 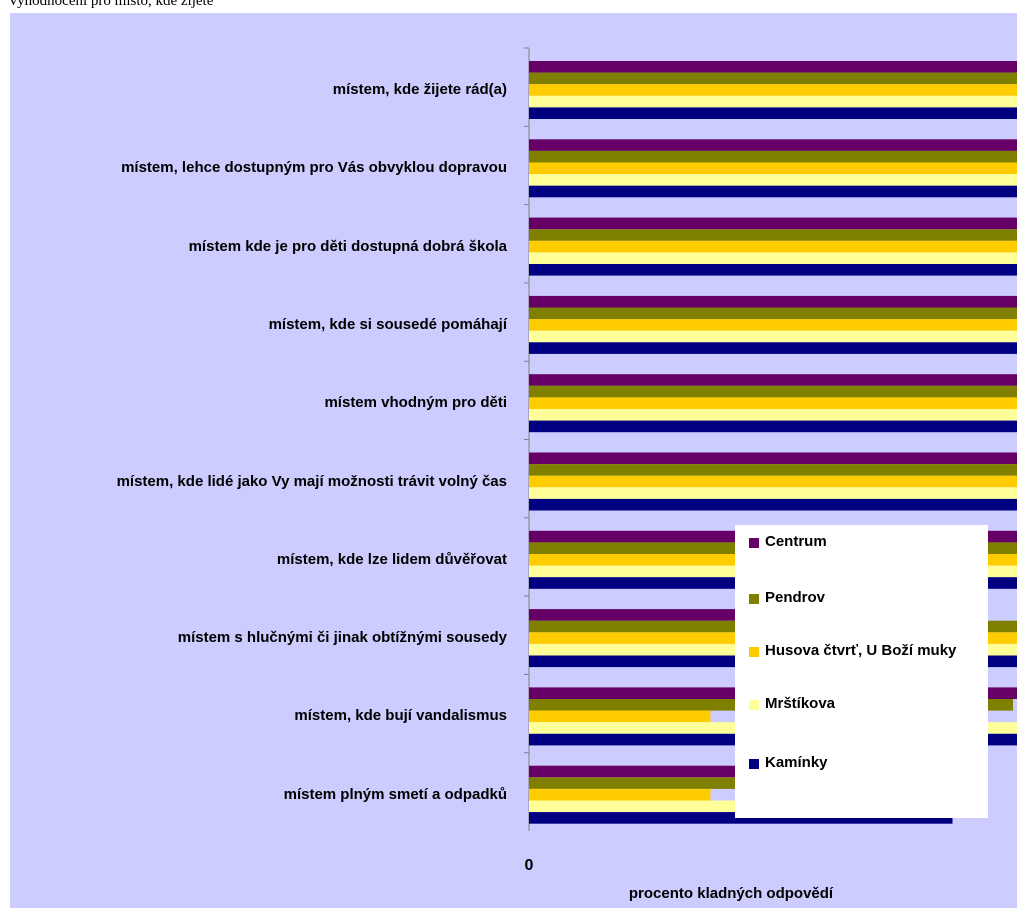 What do you see at coordinates (529, 865) in the screenshot?
I see `x-tick-label: 0` at bounding box center [529, 865].